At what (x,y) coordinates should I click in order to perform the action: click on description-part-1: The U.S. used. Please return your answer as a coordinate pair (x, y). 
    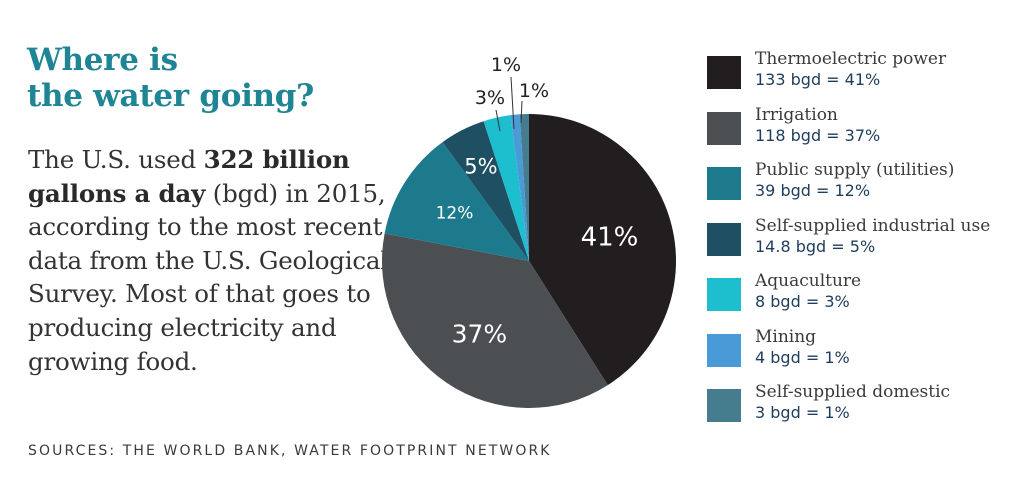
    Looking at the image, I should click on (116, 159).